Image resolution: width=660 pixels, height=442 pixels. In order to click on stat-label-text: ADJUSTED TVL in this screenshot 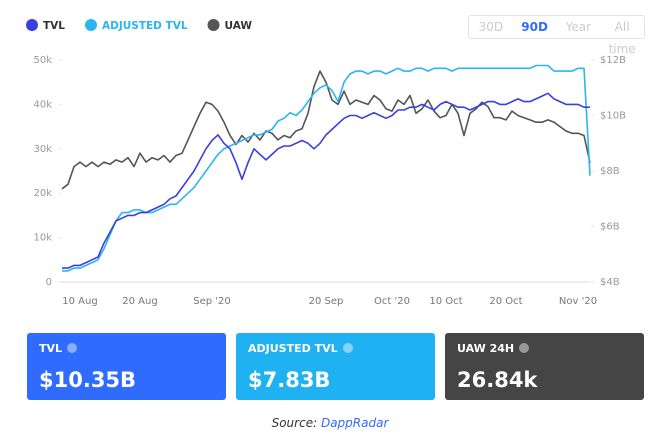, I will do `click(293, 348)`.